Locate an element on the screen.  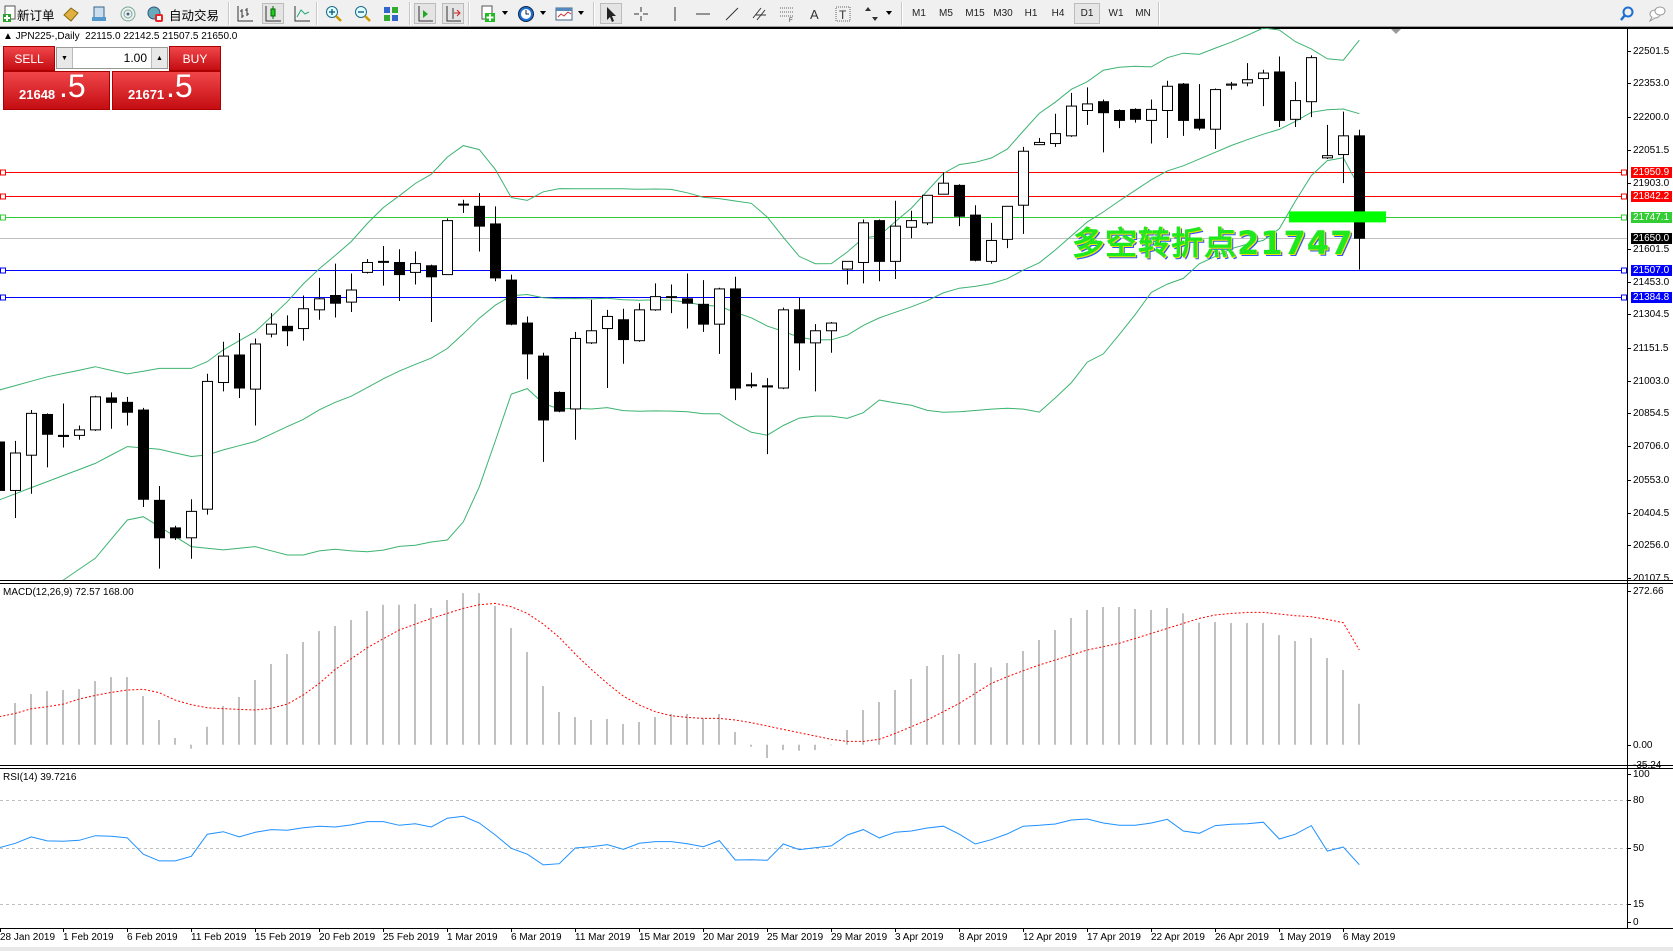
channel-button is located at coordinates (760, 13).